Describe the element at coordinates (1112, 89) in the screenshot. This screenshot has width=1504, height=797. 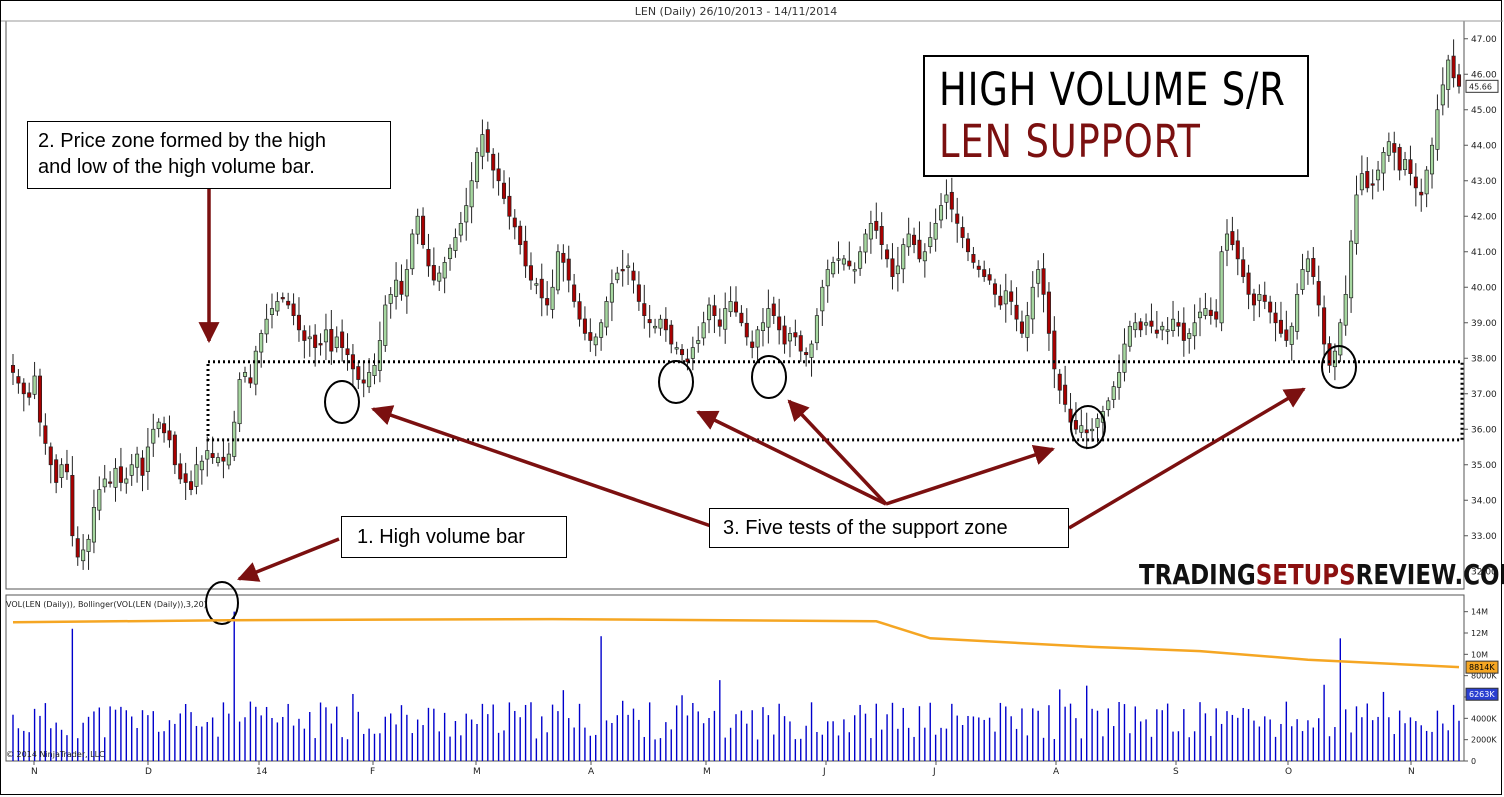
I see `title-line-1: HIGH VOLUME S/R` at that location.